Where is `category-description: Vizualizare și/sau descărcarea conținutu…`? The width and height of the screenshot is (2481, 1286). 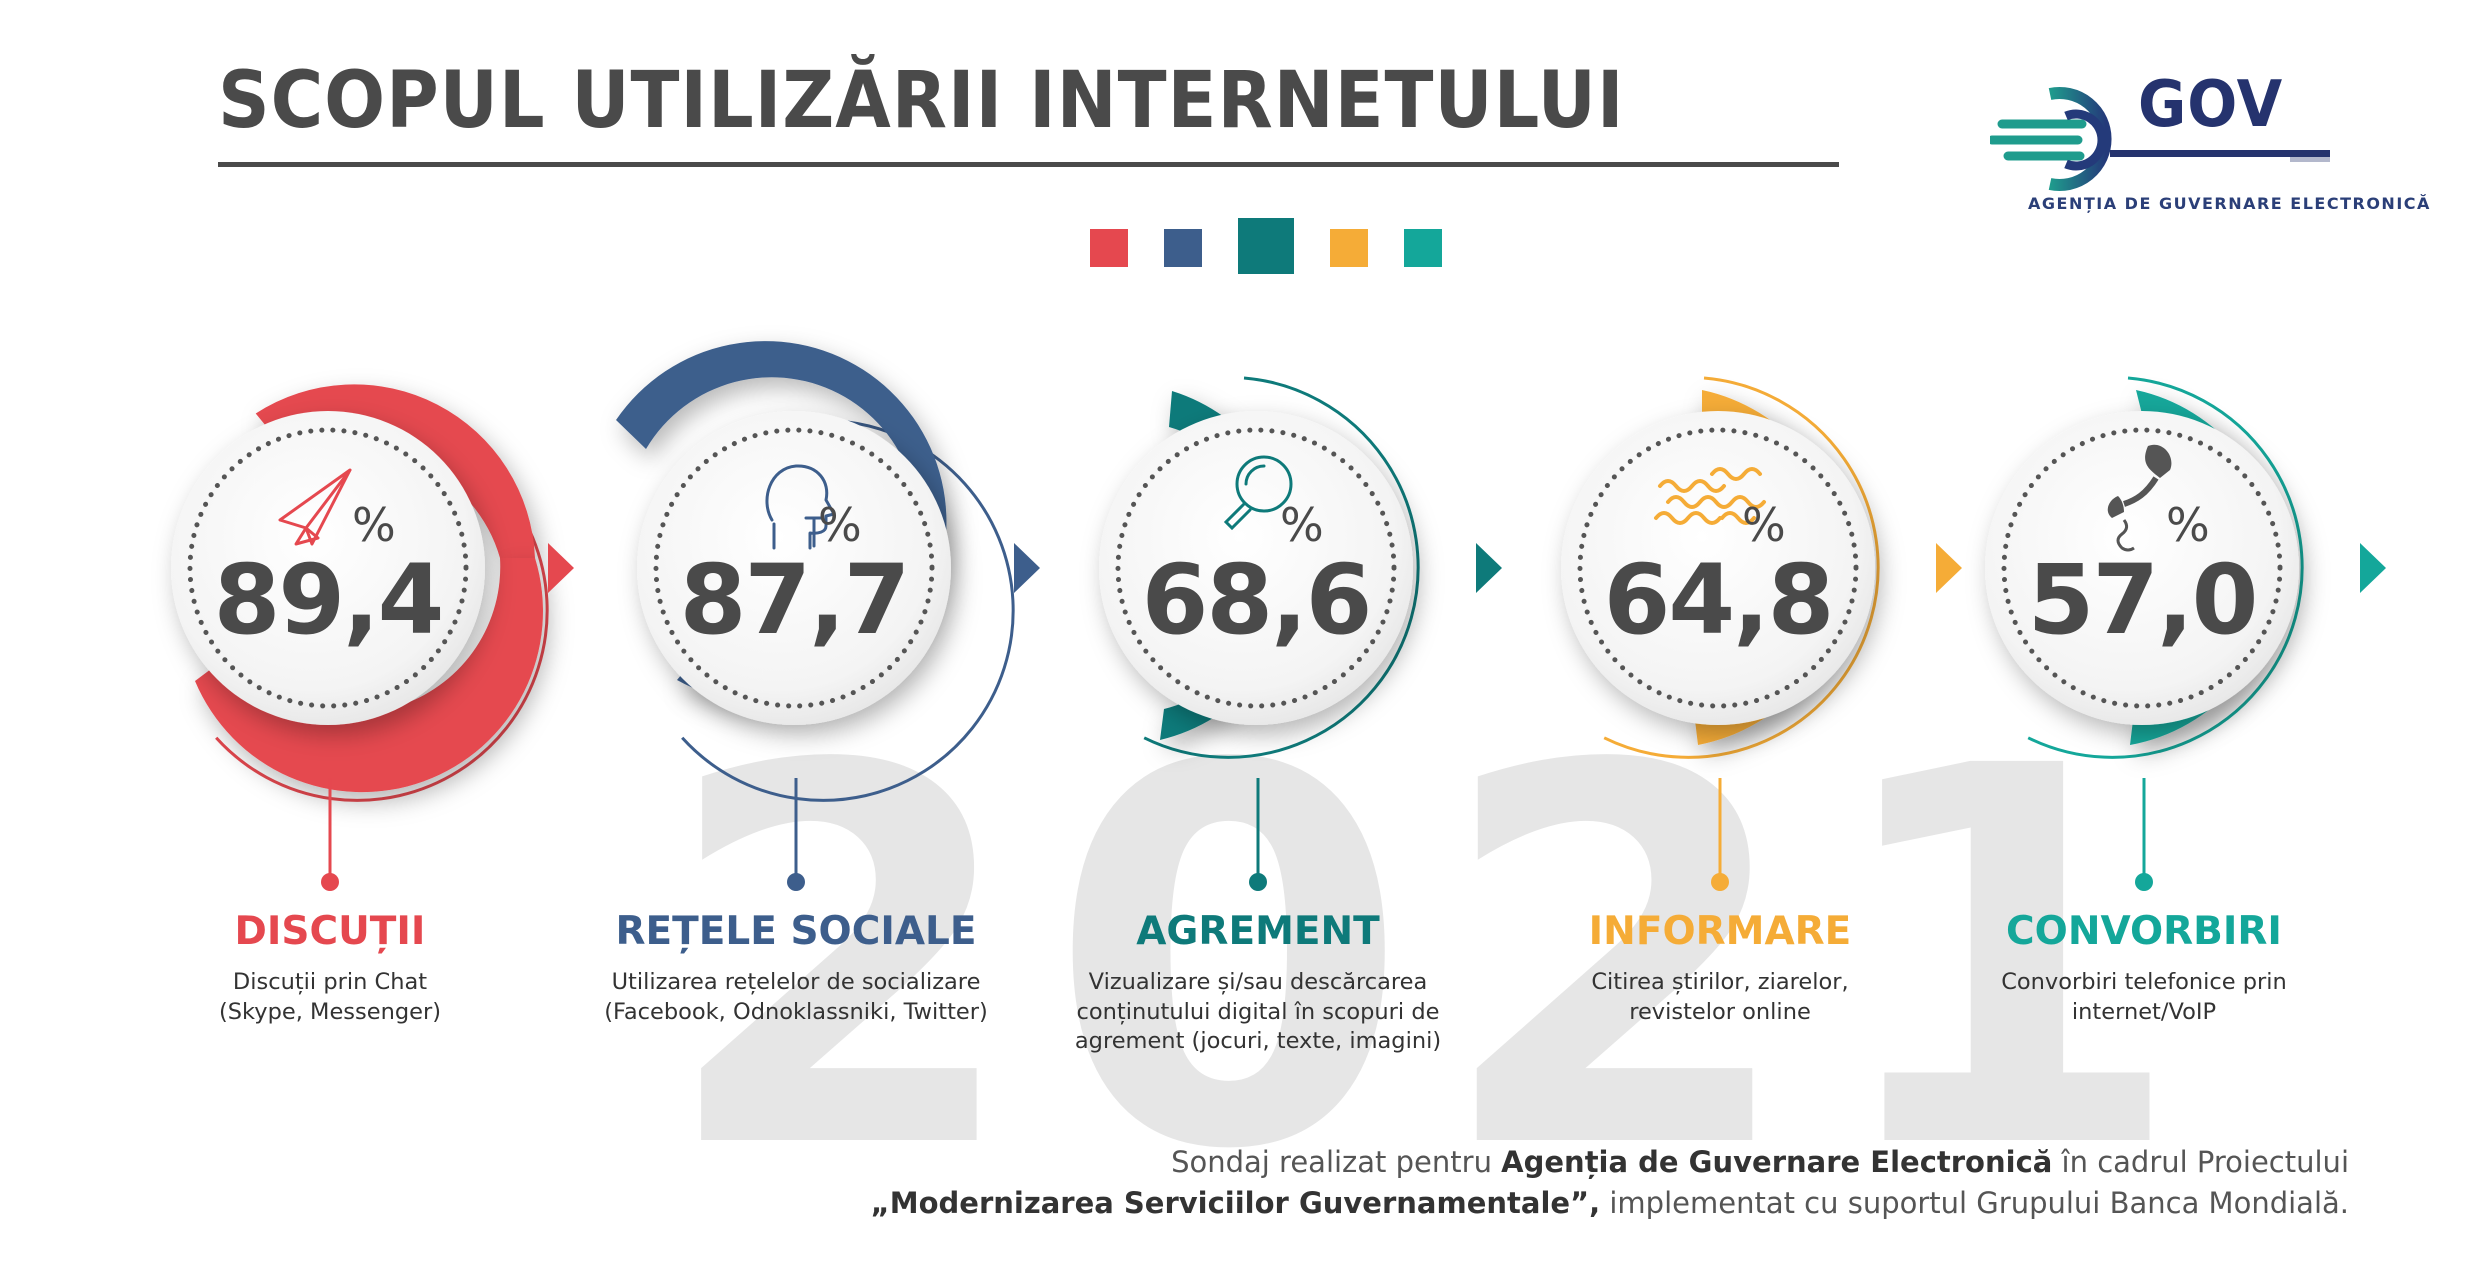
category-description: Vizualizare și/sau descărcarea conținutu… is located at coordinates (1258, 1012).